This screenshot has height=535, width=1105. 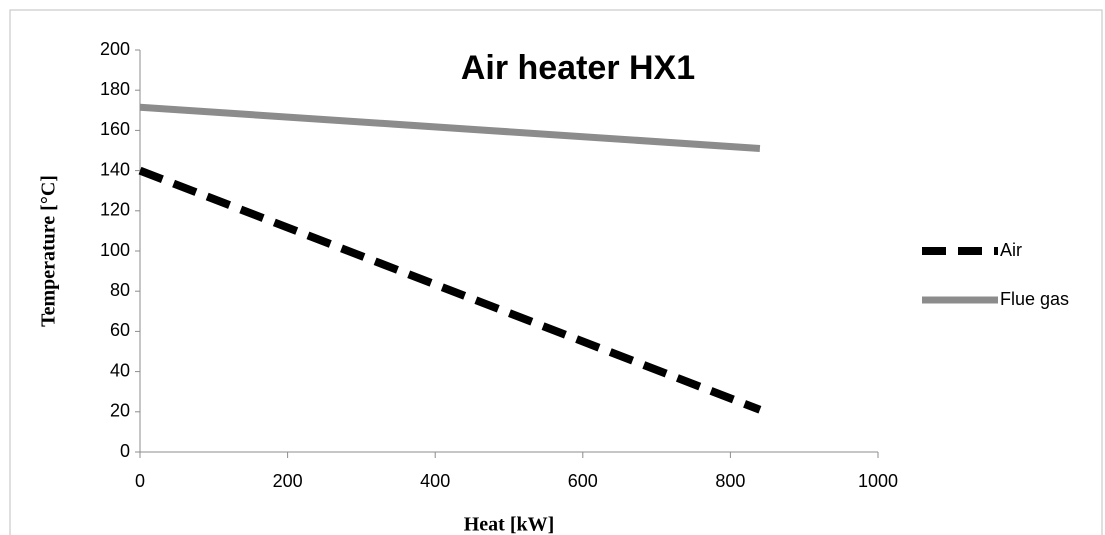 I want to click on y-tick-label: 0, so click(x=125, y=451).